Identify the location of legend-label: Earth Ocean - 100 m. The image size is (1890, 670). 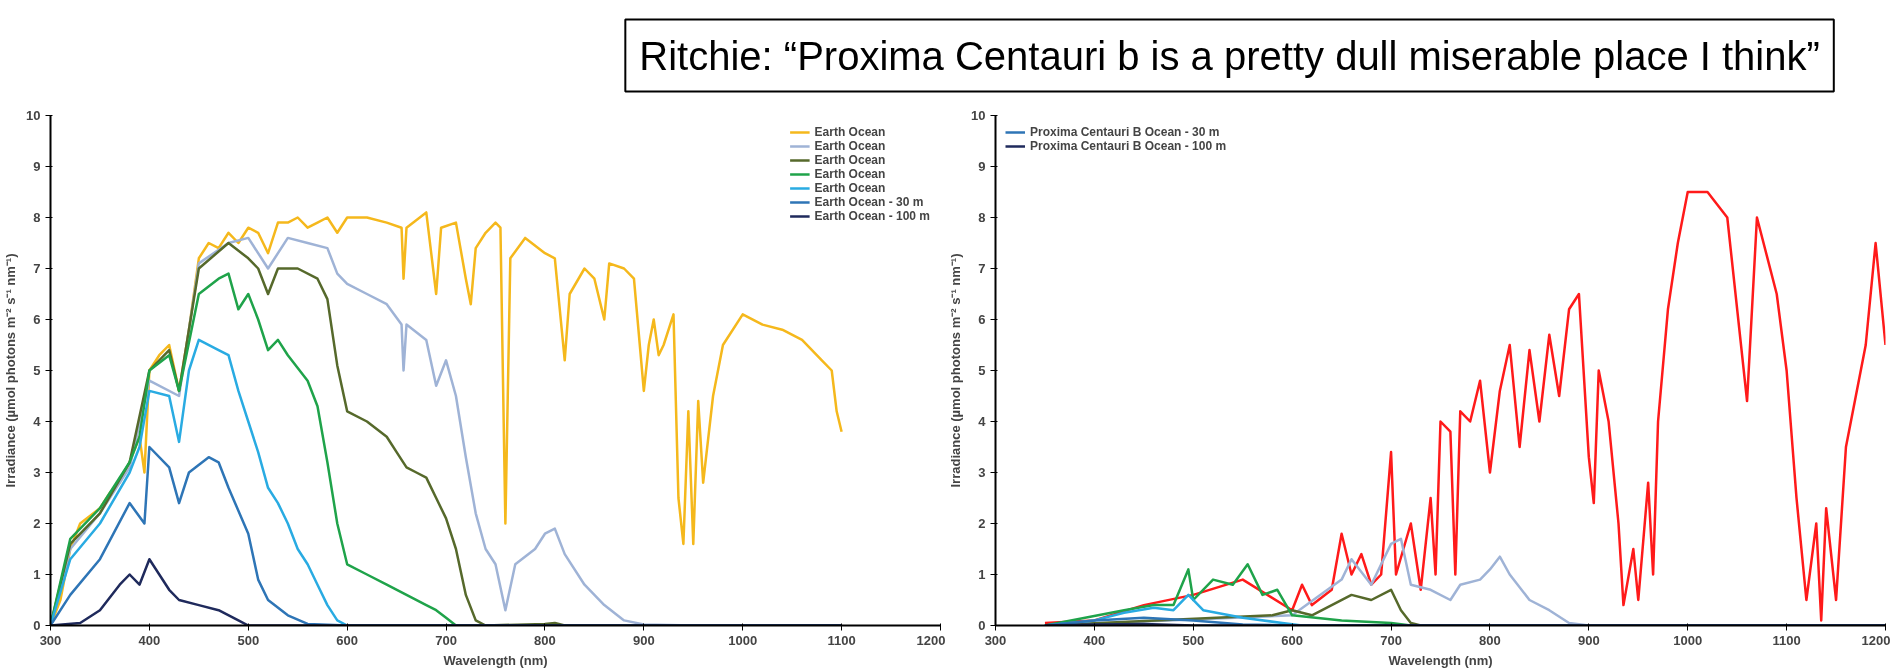
(872, 216).